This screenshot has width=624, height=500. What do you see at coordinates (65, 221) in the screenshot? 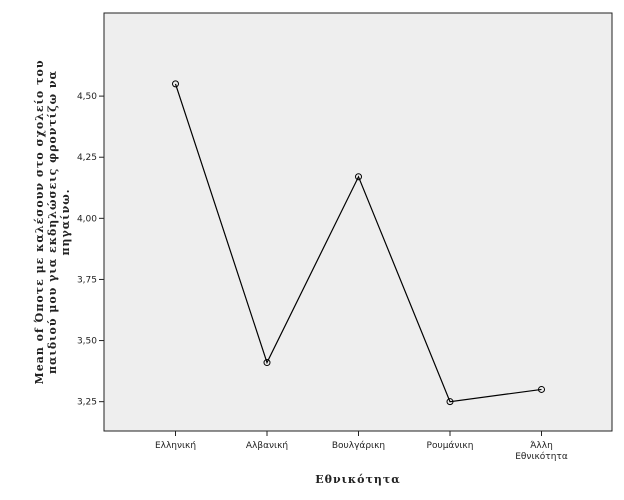
I see `y-axis-title-line: πηγαίνω.` at bounding box center [65, 221].